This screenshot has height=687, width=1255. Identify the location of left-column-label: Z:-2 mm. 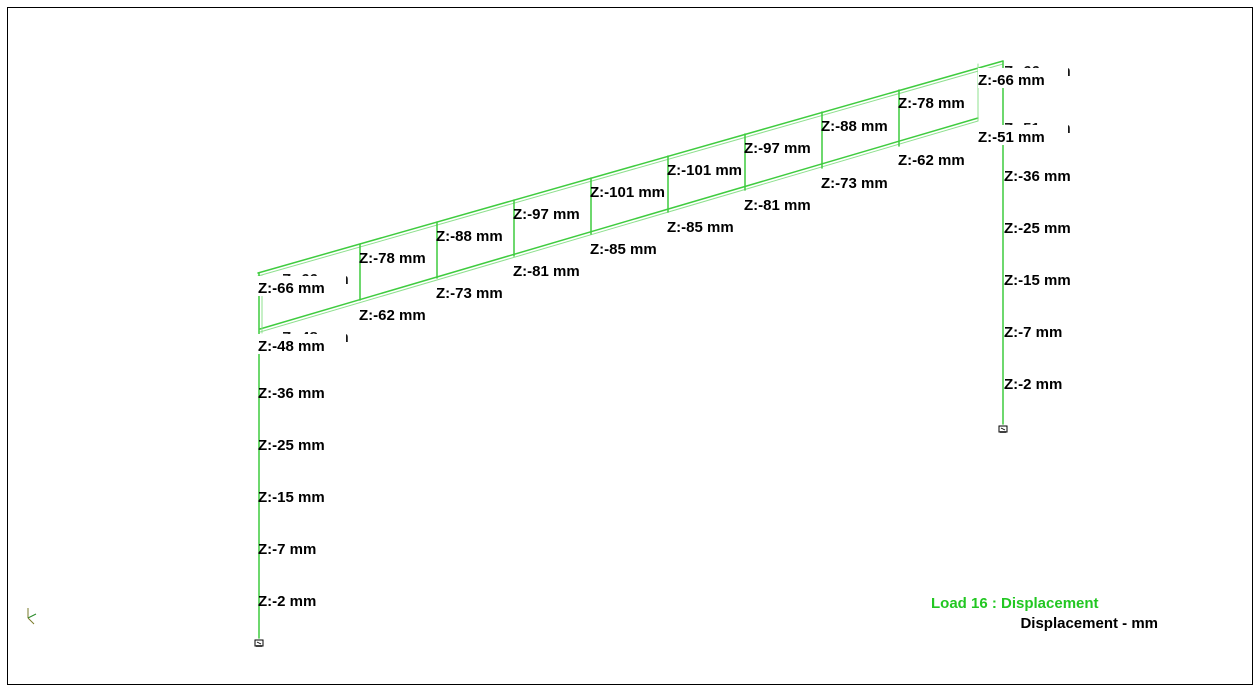
(287, 601).